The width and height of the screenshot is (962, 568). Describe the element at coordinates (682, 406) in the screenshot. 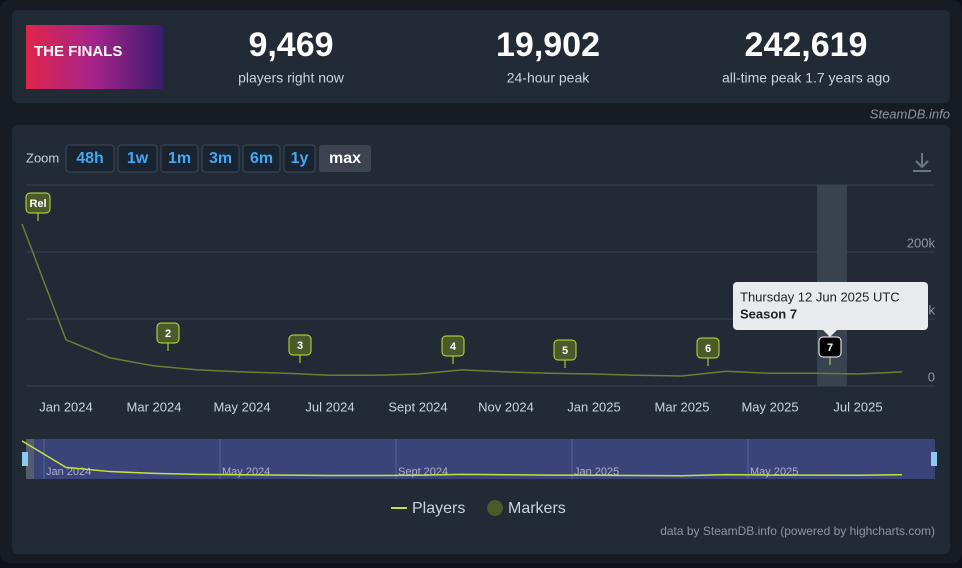

I see `x-tick-label: Mar 2025` at that location.